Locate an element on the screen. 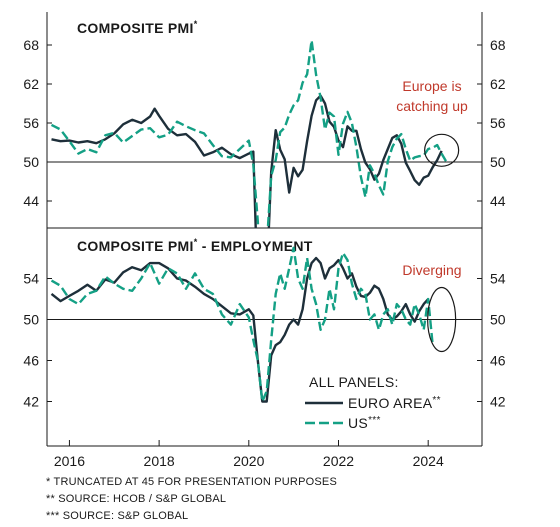  annotation-line: Europe is is located at coordinates (431, 86).